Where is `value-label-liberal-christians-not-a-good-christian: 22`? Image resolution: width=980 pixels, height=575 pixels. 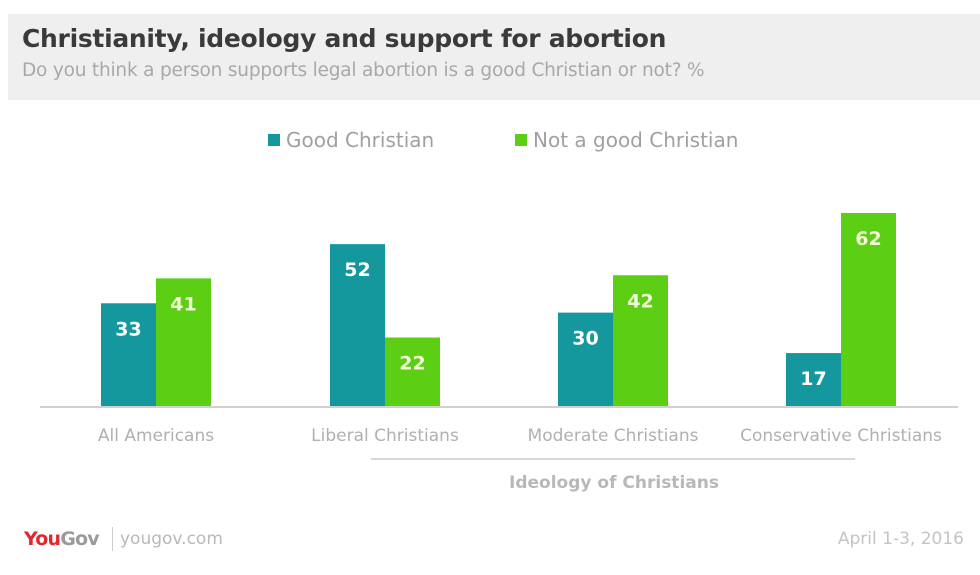
value-label-liberal-christians-not-a-good-christian: 22 is located at coordinates (412, 364).